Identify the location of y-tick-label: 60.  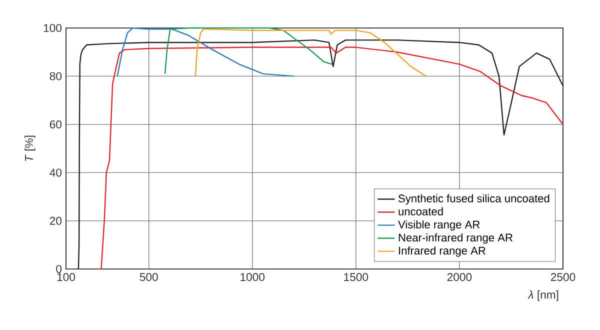
(56, 124).